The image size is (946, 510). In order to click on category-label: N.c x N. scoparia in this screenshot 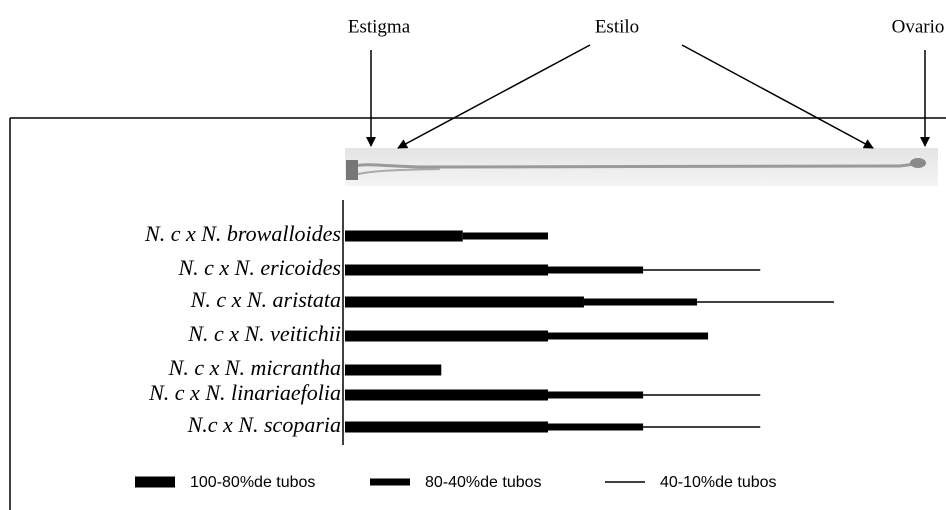, I will do `click(264, 424)`.